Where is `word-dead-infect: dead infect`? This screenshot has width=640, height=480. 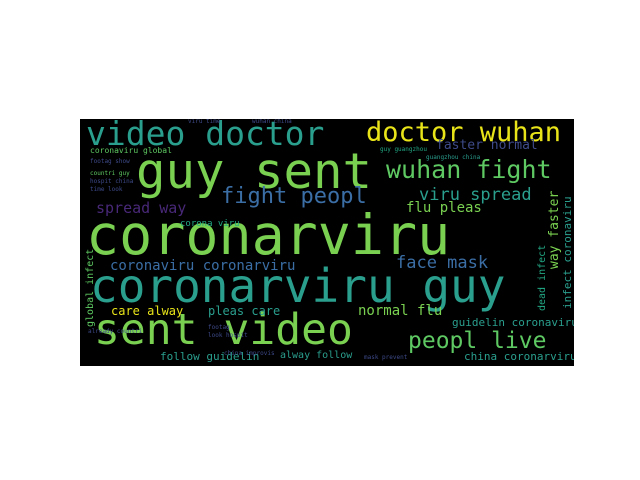
word-dead-infect: dead infect is located at coordinates (542, 277).